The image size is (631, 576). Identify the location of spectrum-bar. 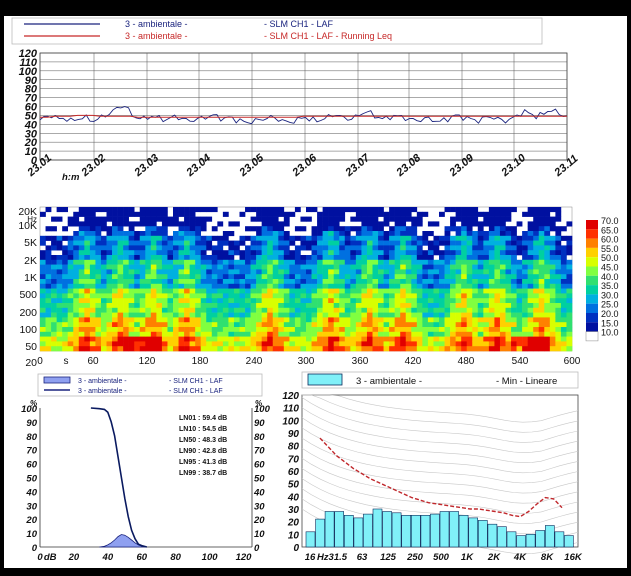
(435, 530).